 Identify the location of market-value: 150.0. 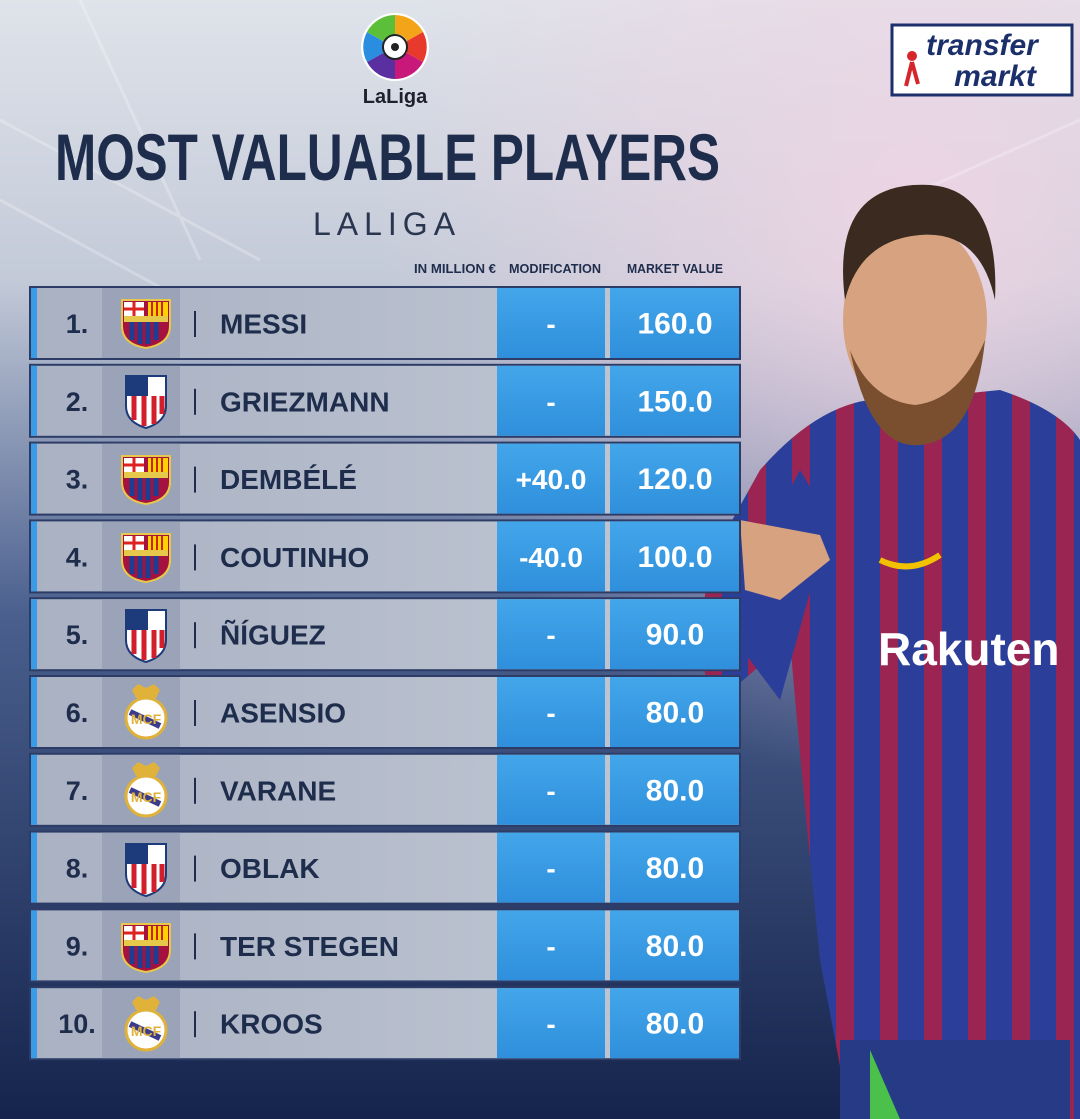
(674, 401).